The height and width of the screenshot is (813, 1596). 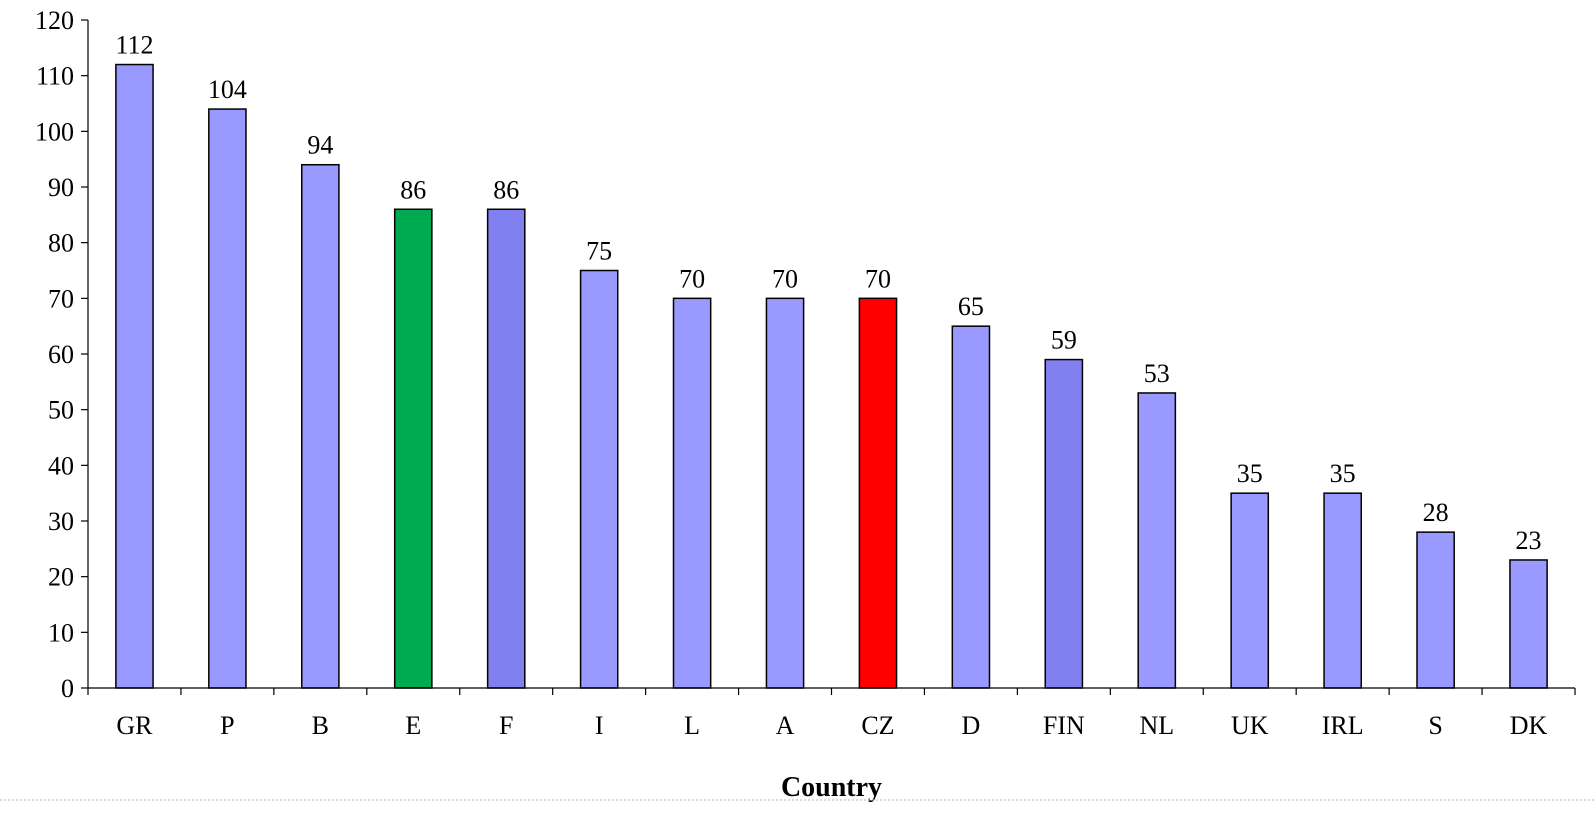 I want to click on bar-p, so click(x=227, y=398).